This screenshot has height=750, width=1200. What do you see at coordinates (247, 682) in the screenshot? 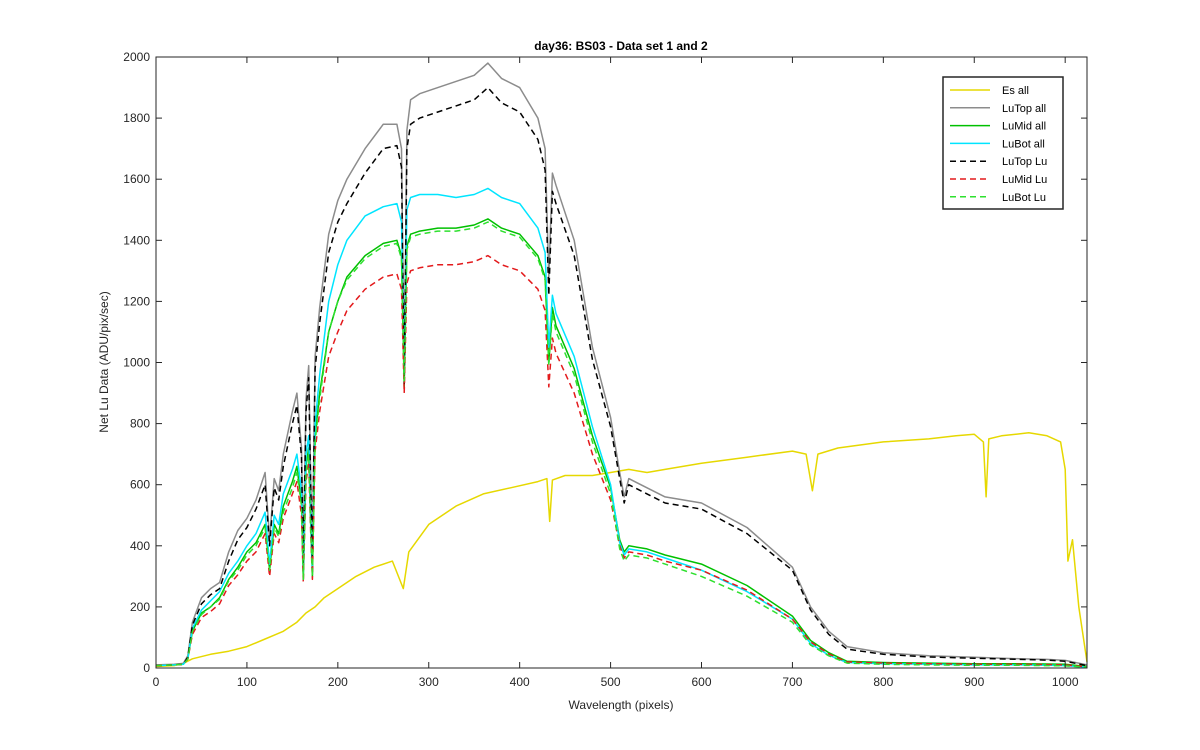
I see `x-tick-label: 100` at bounding box center [247, 682].